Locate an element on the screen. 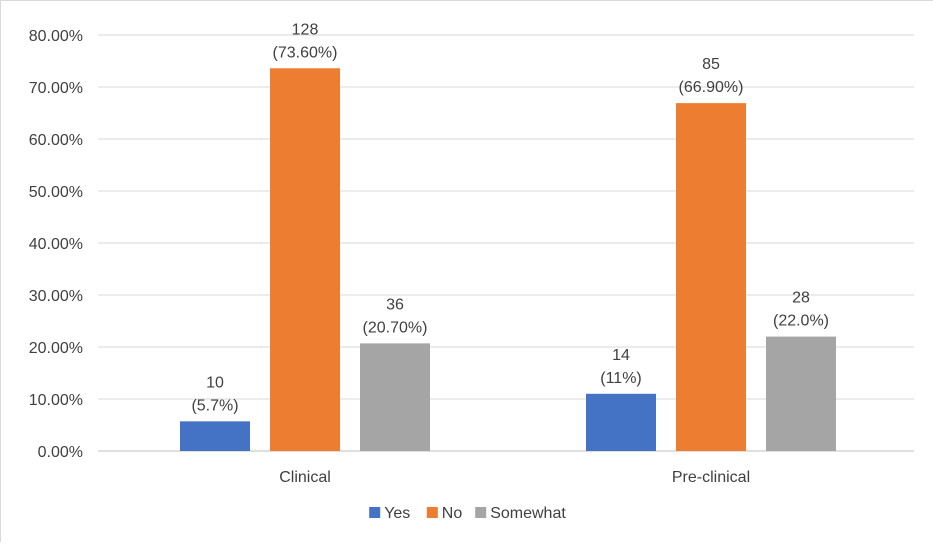 This screenshot has height=548, width=933. y-tick-label: 10.00% is located at coordinates (56, 400).